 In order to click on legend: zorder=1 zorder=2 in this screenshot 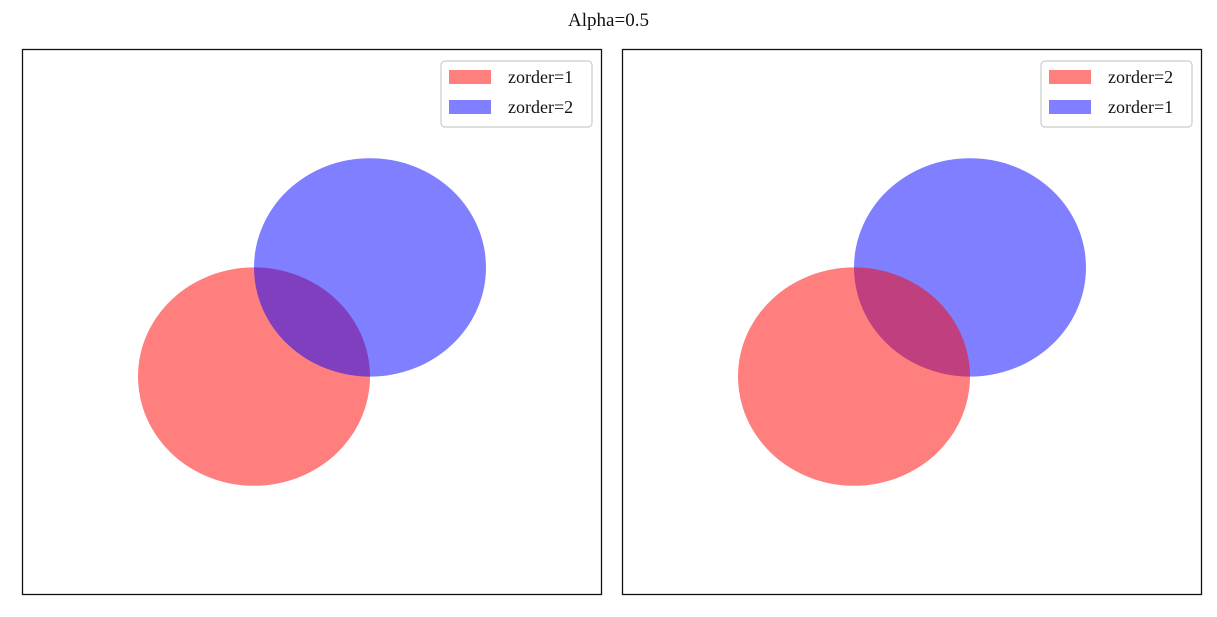, I will do `click(516, 94)`.